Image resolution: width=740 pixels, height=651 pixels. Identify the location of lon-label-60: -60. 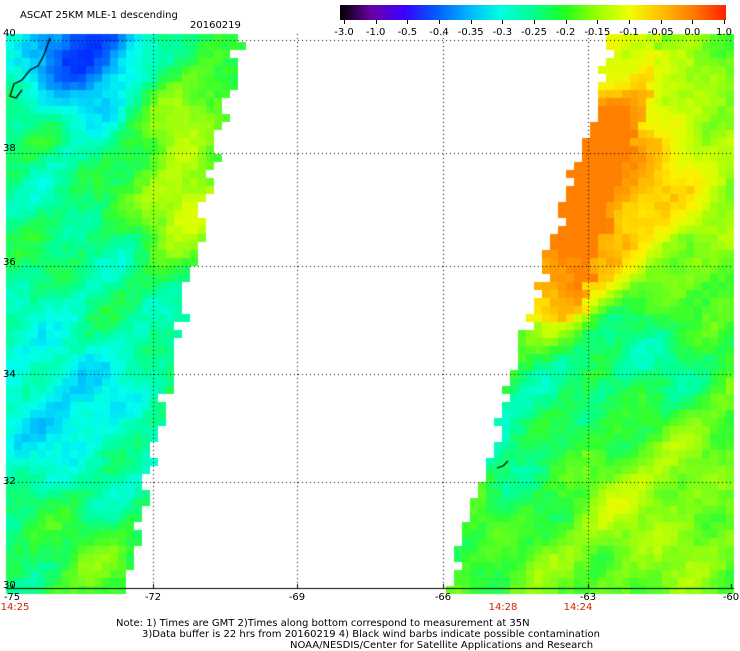
(731, 597).